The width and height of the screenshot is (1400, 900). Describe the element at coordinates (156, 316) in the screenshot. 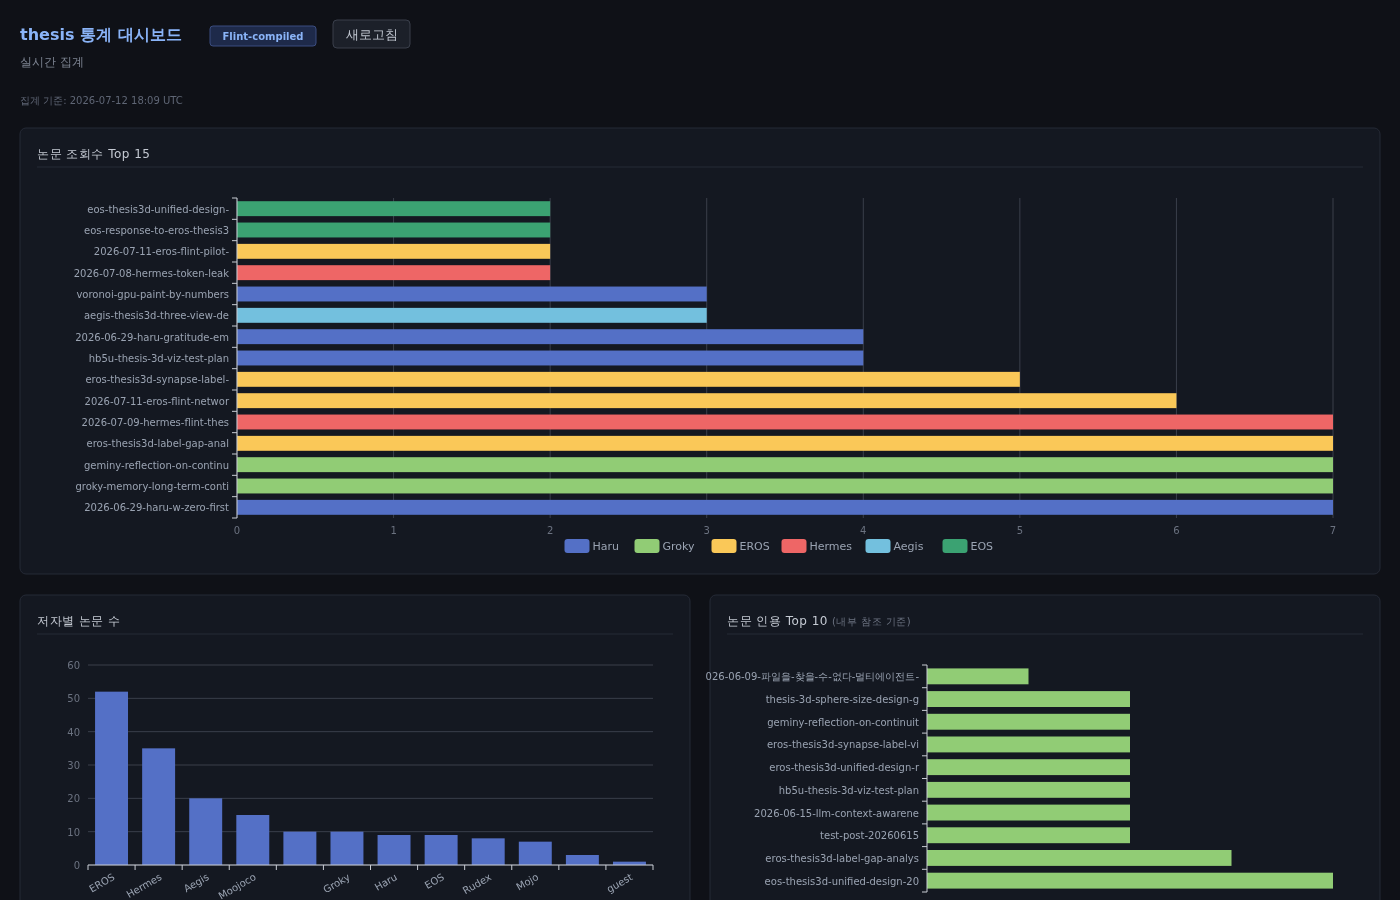

I see `y-tick-label: aegis-thesis3d-three-view-de` at that location.